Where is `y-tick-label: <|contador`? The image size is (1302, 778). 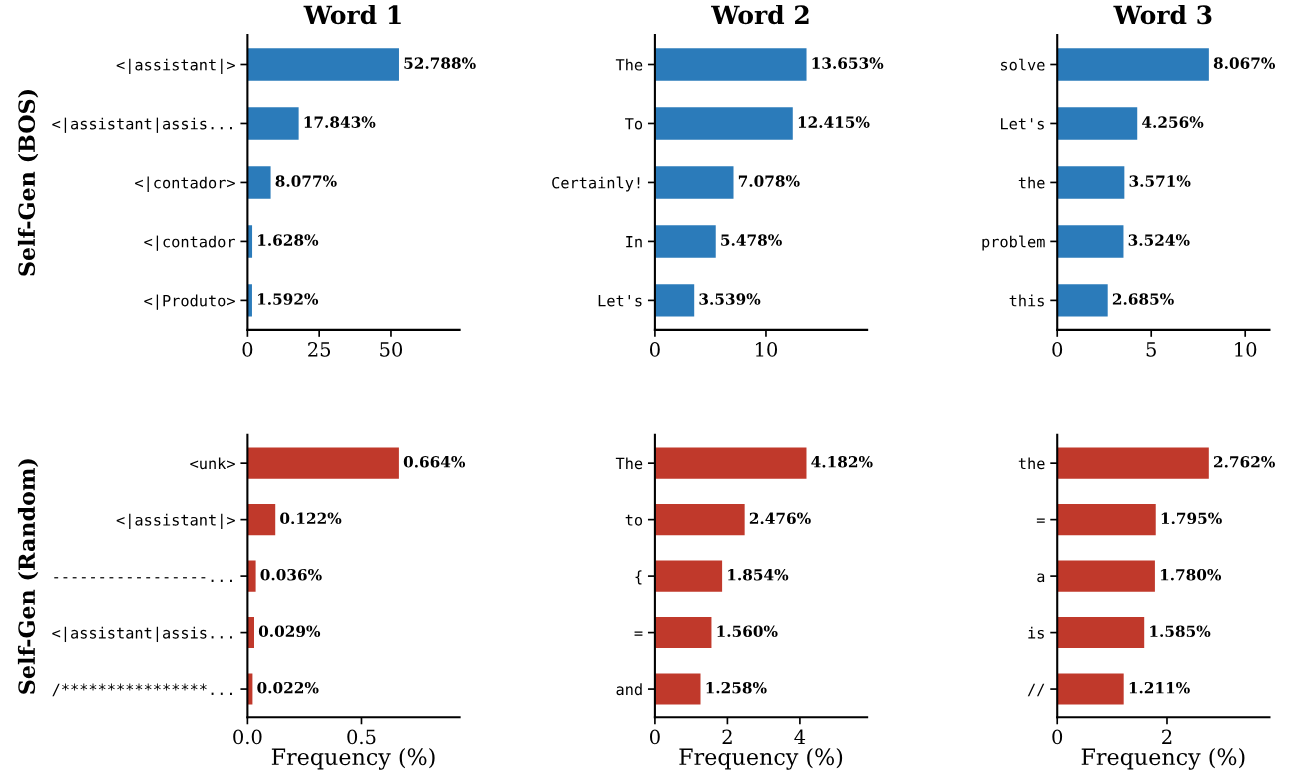
y-tick-label: <|contador is located at coordinates (189, 243).